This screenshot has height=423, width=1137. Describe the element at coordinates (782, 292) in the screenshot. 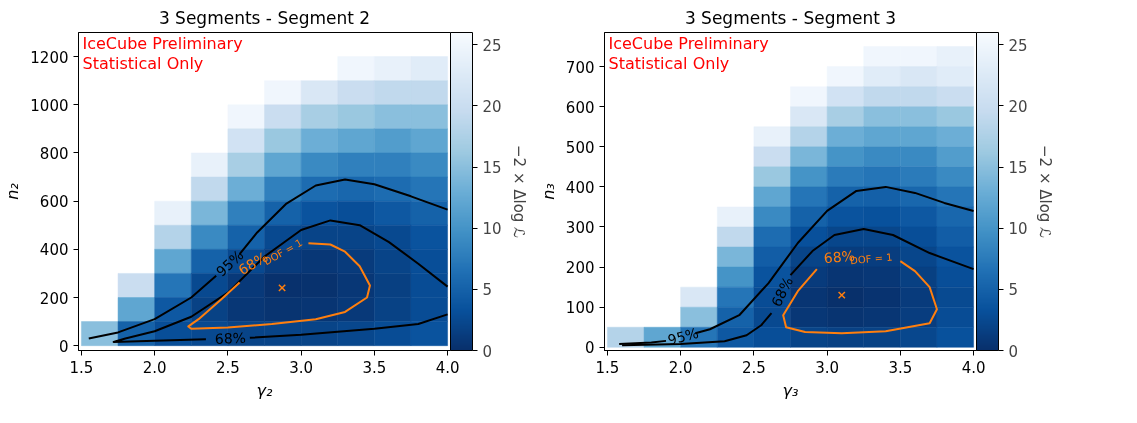

I see `text: 68%` at that location.